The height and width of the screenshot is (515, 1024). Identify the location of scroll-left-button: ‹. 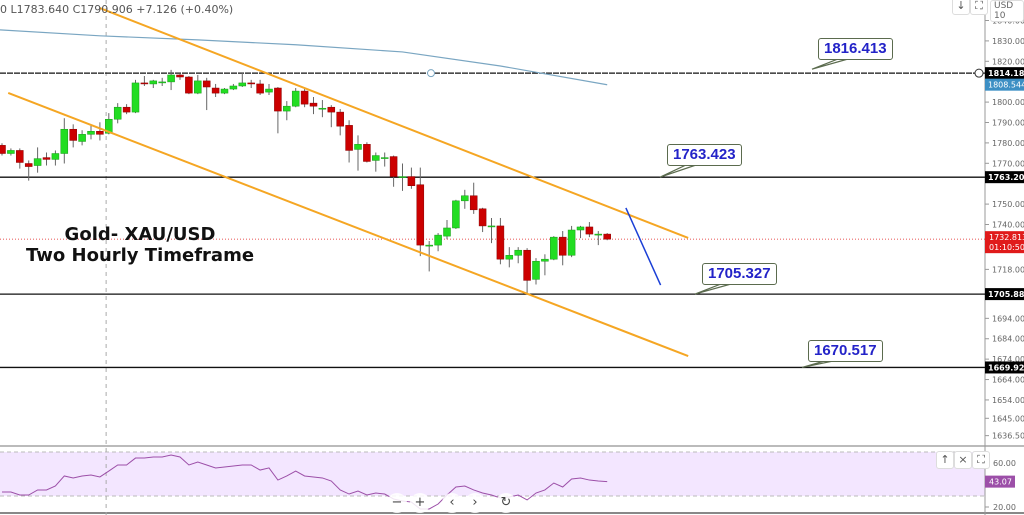
(452, 503).